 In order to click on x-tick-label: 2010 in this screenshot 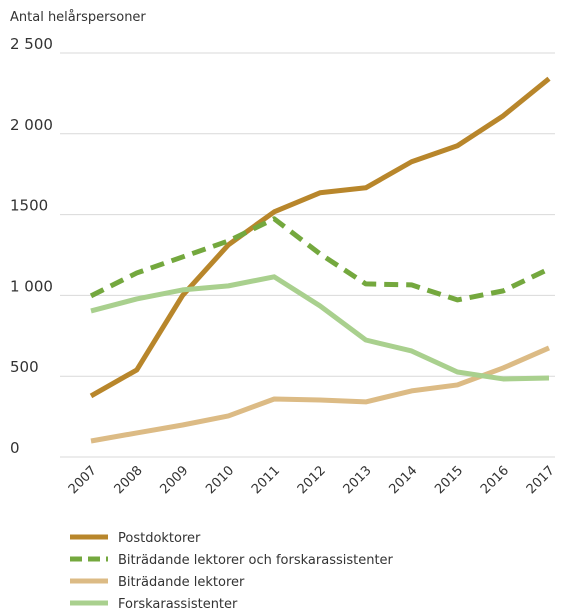, I will do `click(220, 480)`.